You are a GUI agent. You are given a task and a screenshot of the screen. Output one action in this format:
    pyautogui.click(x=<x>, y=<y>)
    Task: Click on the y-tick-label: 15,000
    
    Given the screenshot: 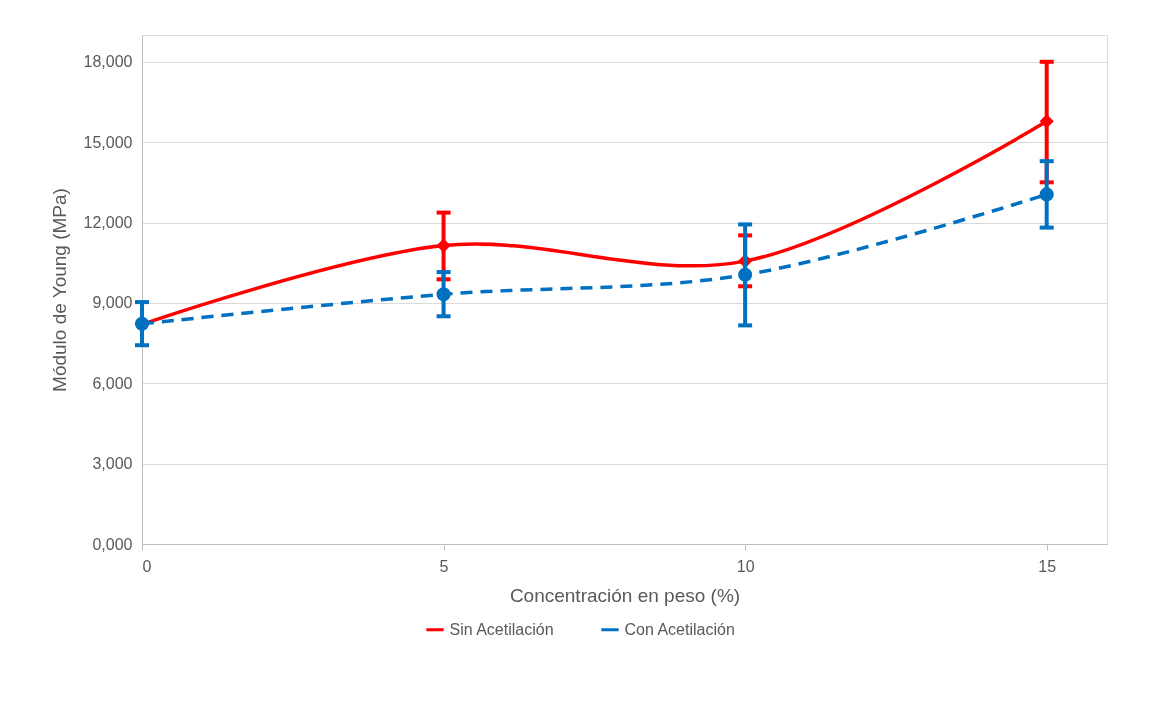 What is the action you would take?
    pyautogui.click(x=108, y=142)
    